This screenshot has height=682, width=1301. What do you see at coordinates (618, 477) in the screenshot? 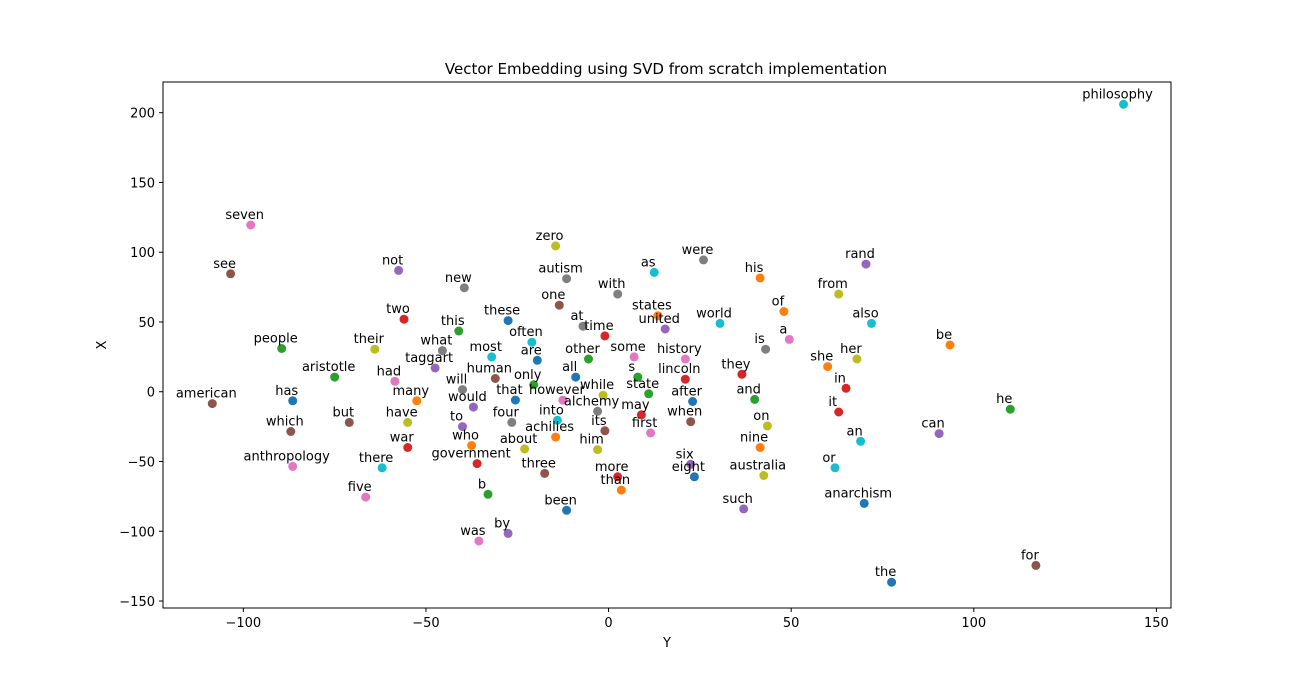
I see `point-more` at bounding box center [618, 477].